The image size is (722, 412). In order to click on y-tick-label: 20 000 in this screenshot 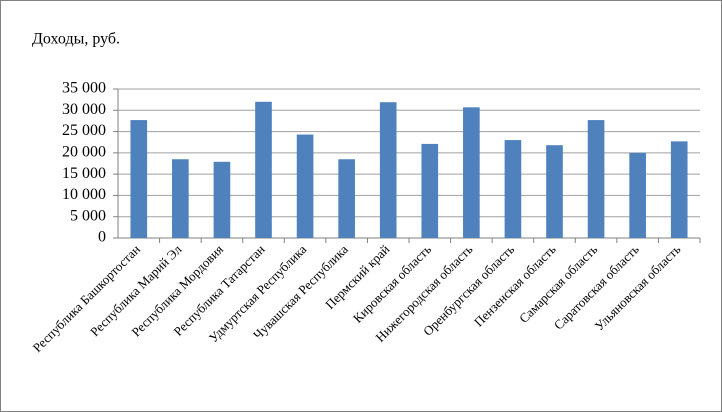, I will do `click(84, 152)`.